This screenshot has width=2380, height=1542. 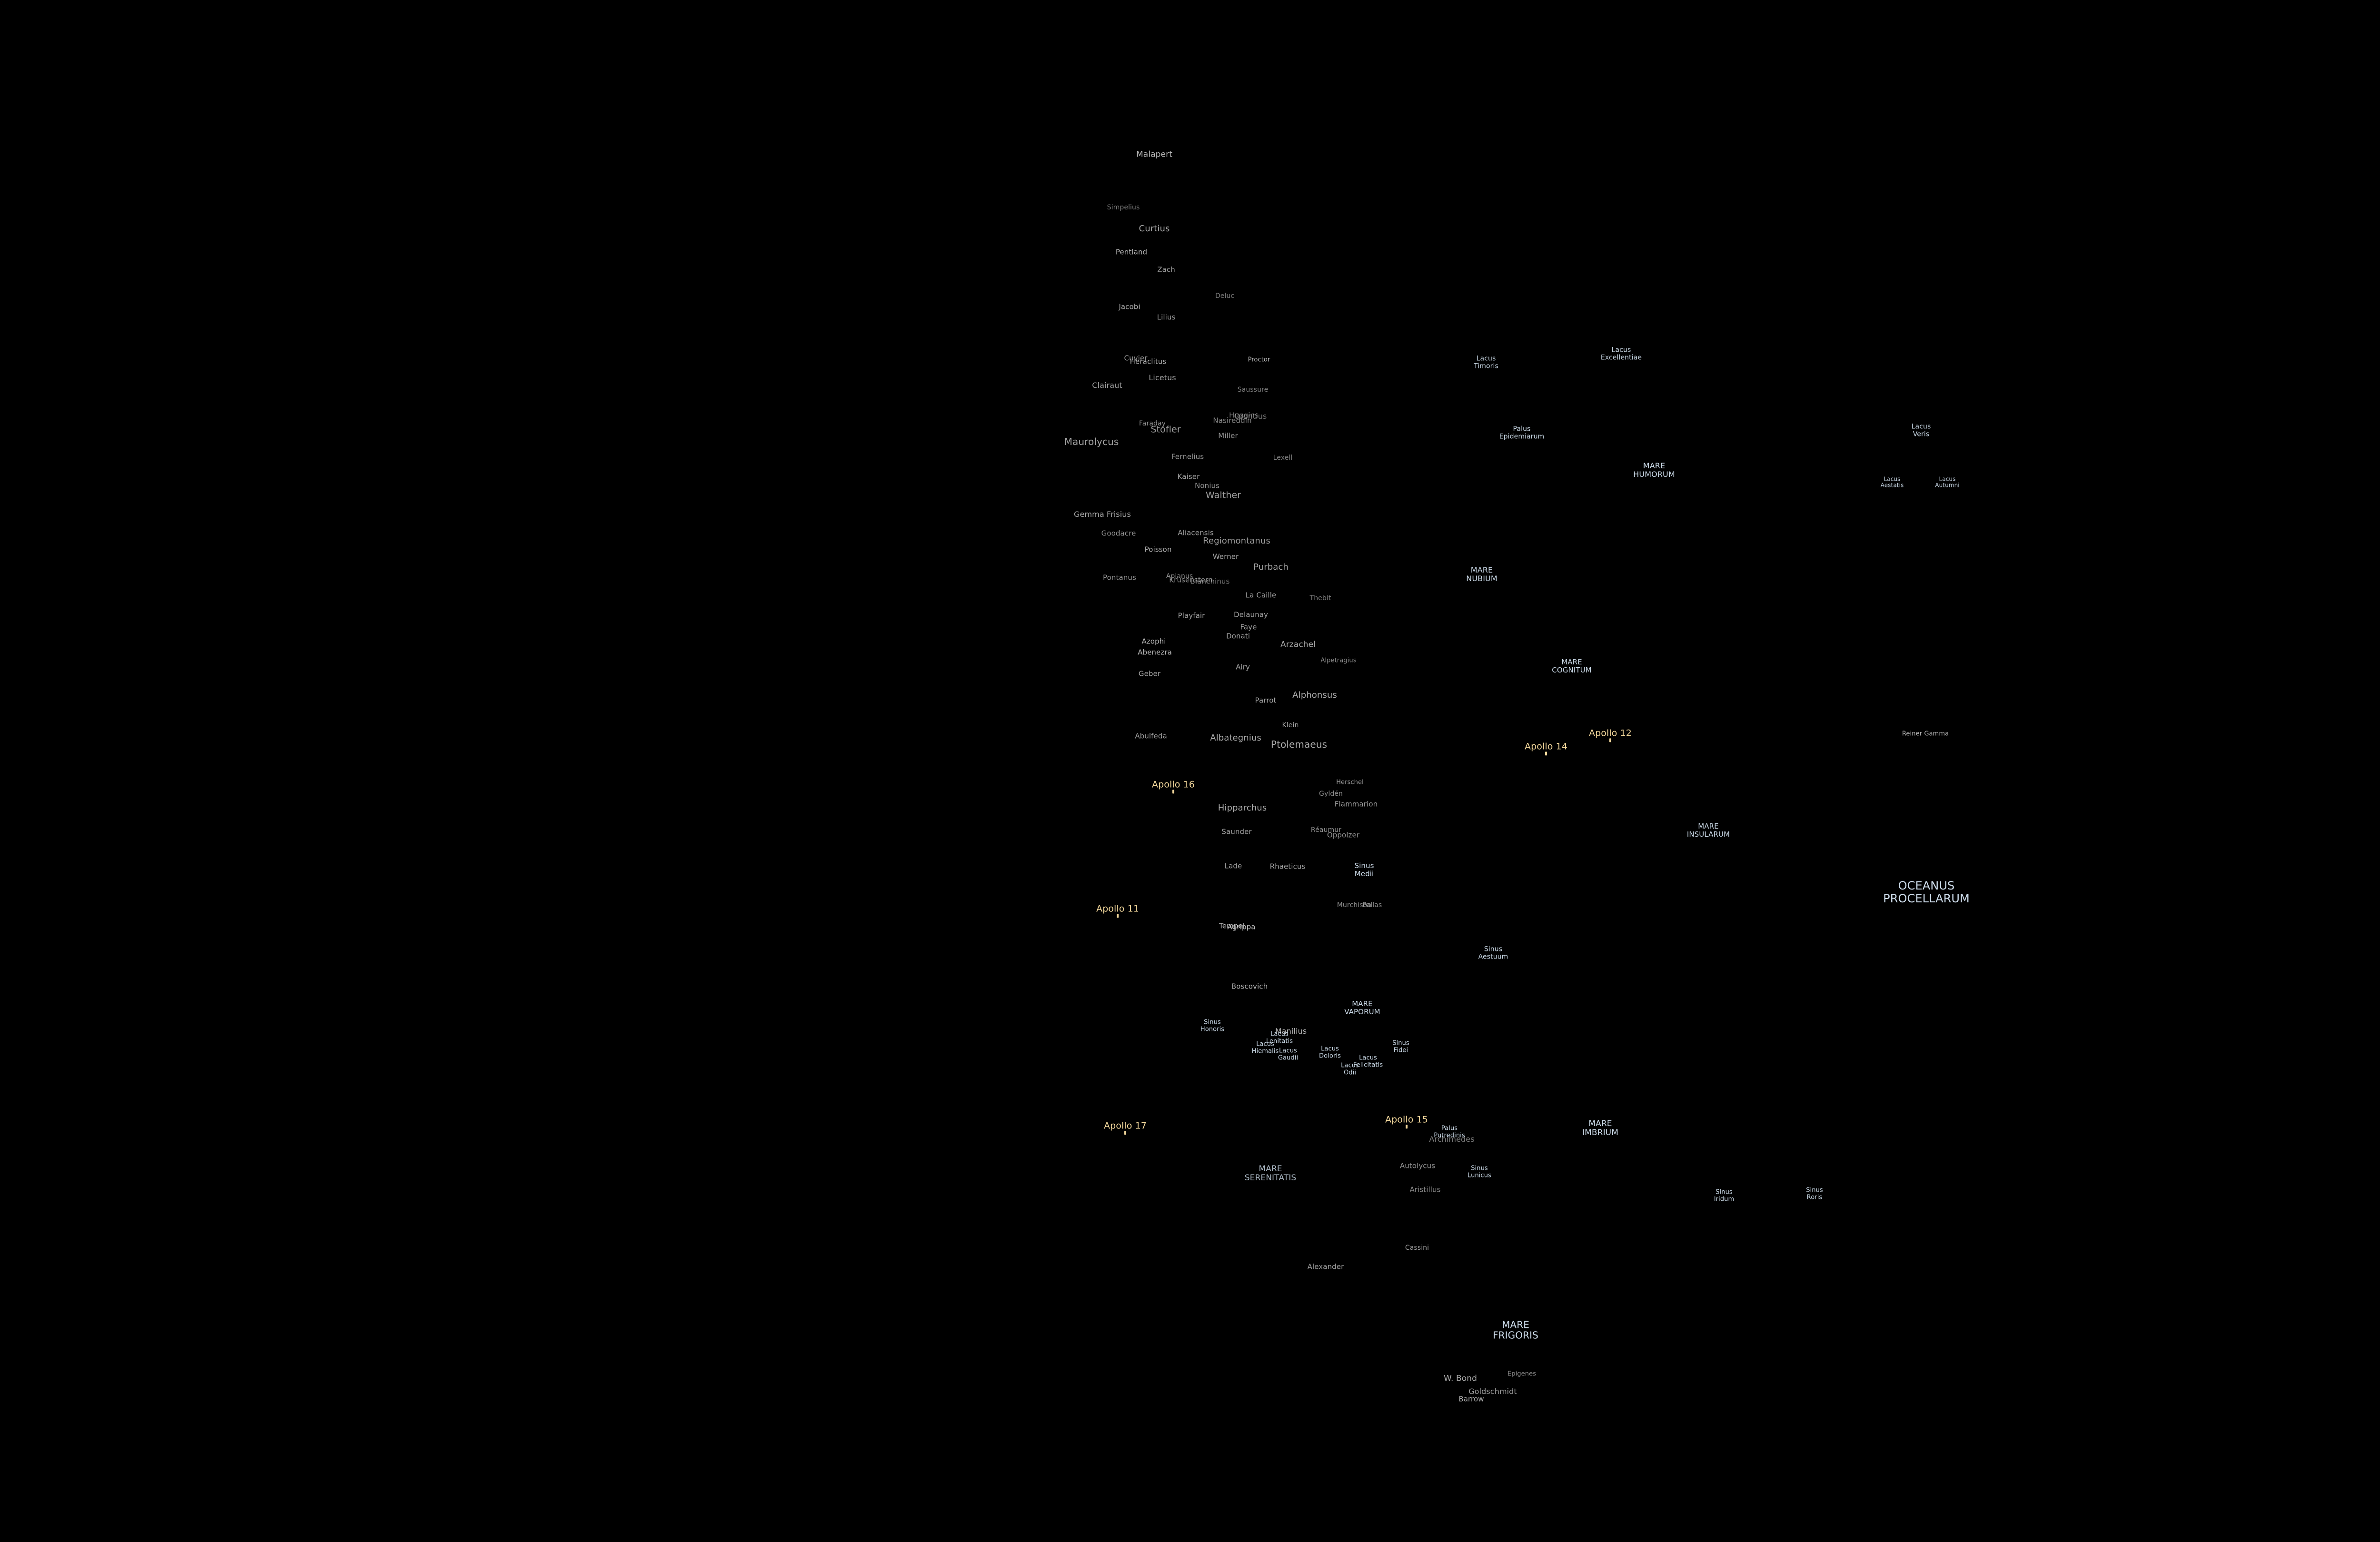 I want to click on map-label-lacus-gaudii: Lacus Gaudii, so click(x=1288, y=1054).